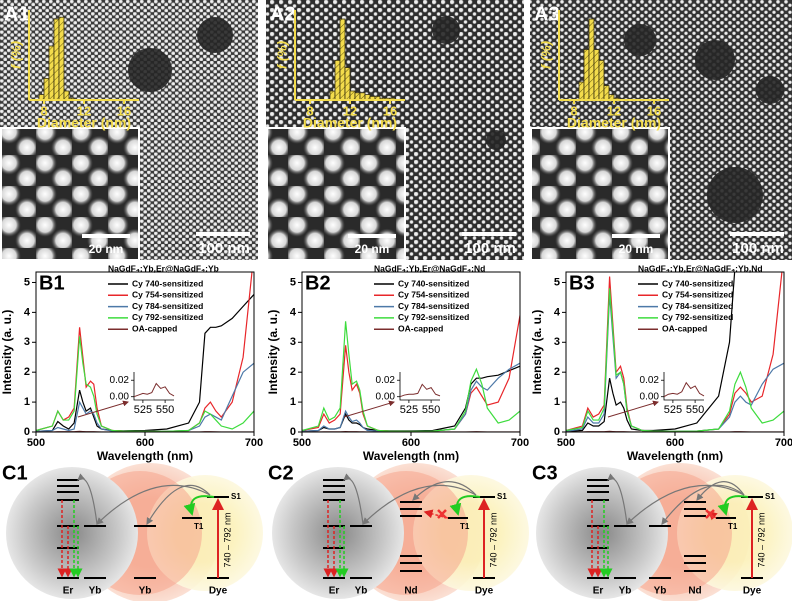  What do you see at coordinates (442, 514) in the screenshot?
I see `block-cross` at bounding box center [442, 514].